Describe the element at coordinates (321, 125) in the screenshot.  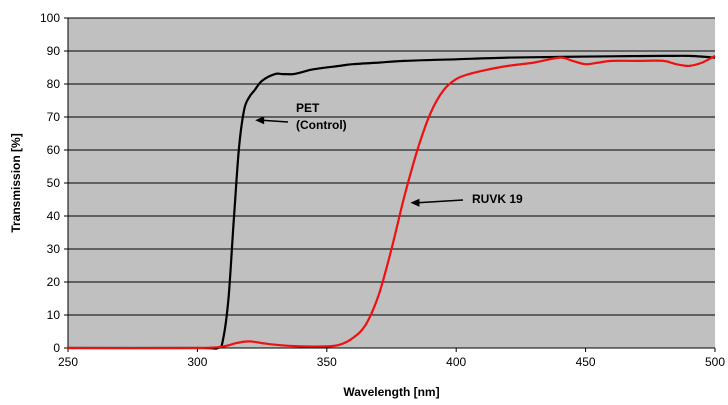
I see `annotation-label-0-1: (Control)` at that location.